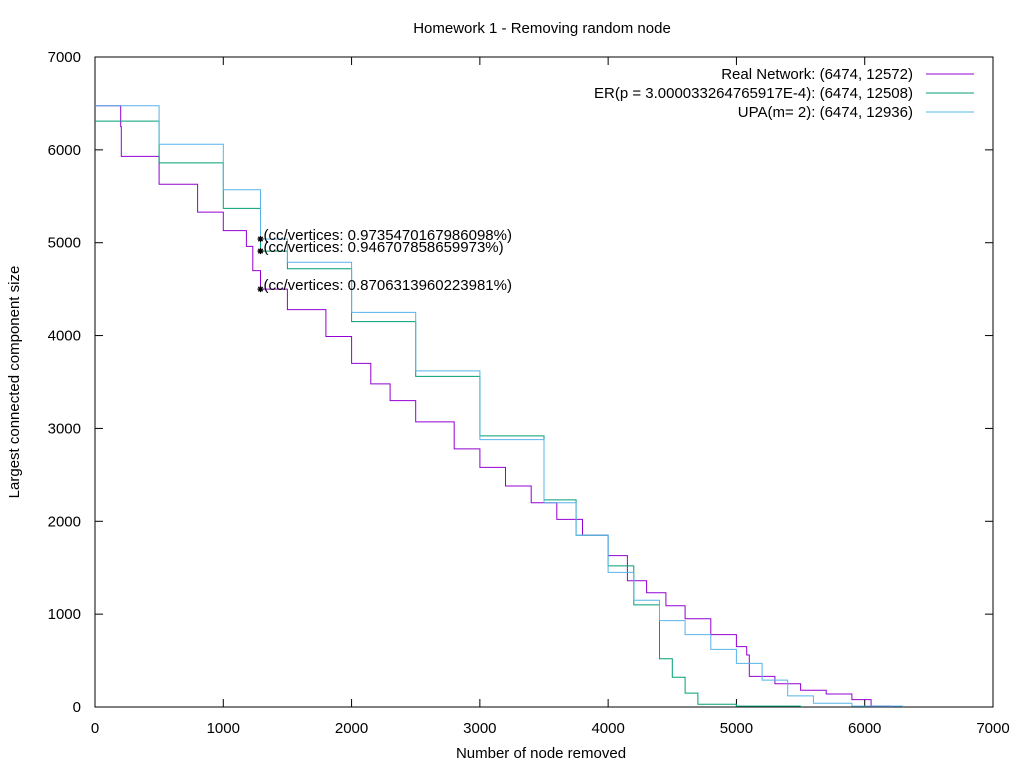 The image size is (1024, 768). Describe the element at coordinates (223, 728) in the screenshot. I see `x-tick-label: 1000` at that location.